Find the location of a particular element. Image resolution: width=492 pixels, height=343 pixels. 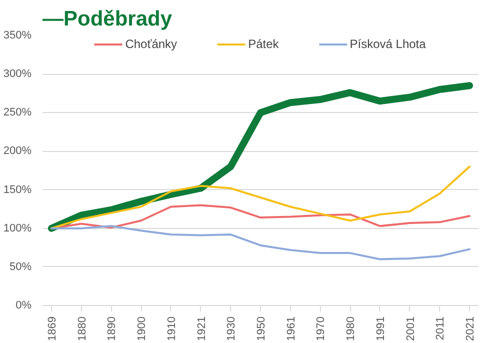

x-tick-label: 1991 is located at coordinates (380, 328).